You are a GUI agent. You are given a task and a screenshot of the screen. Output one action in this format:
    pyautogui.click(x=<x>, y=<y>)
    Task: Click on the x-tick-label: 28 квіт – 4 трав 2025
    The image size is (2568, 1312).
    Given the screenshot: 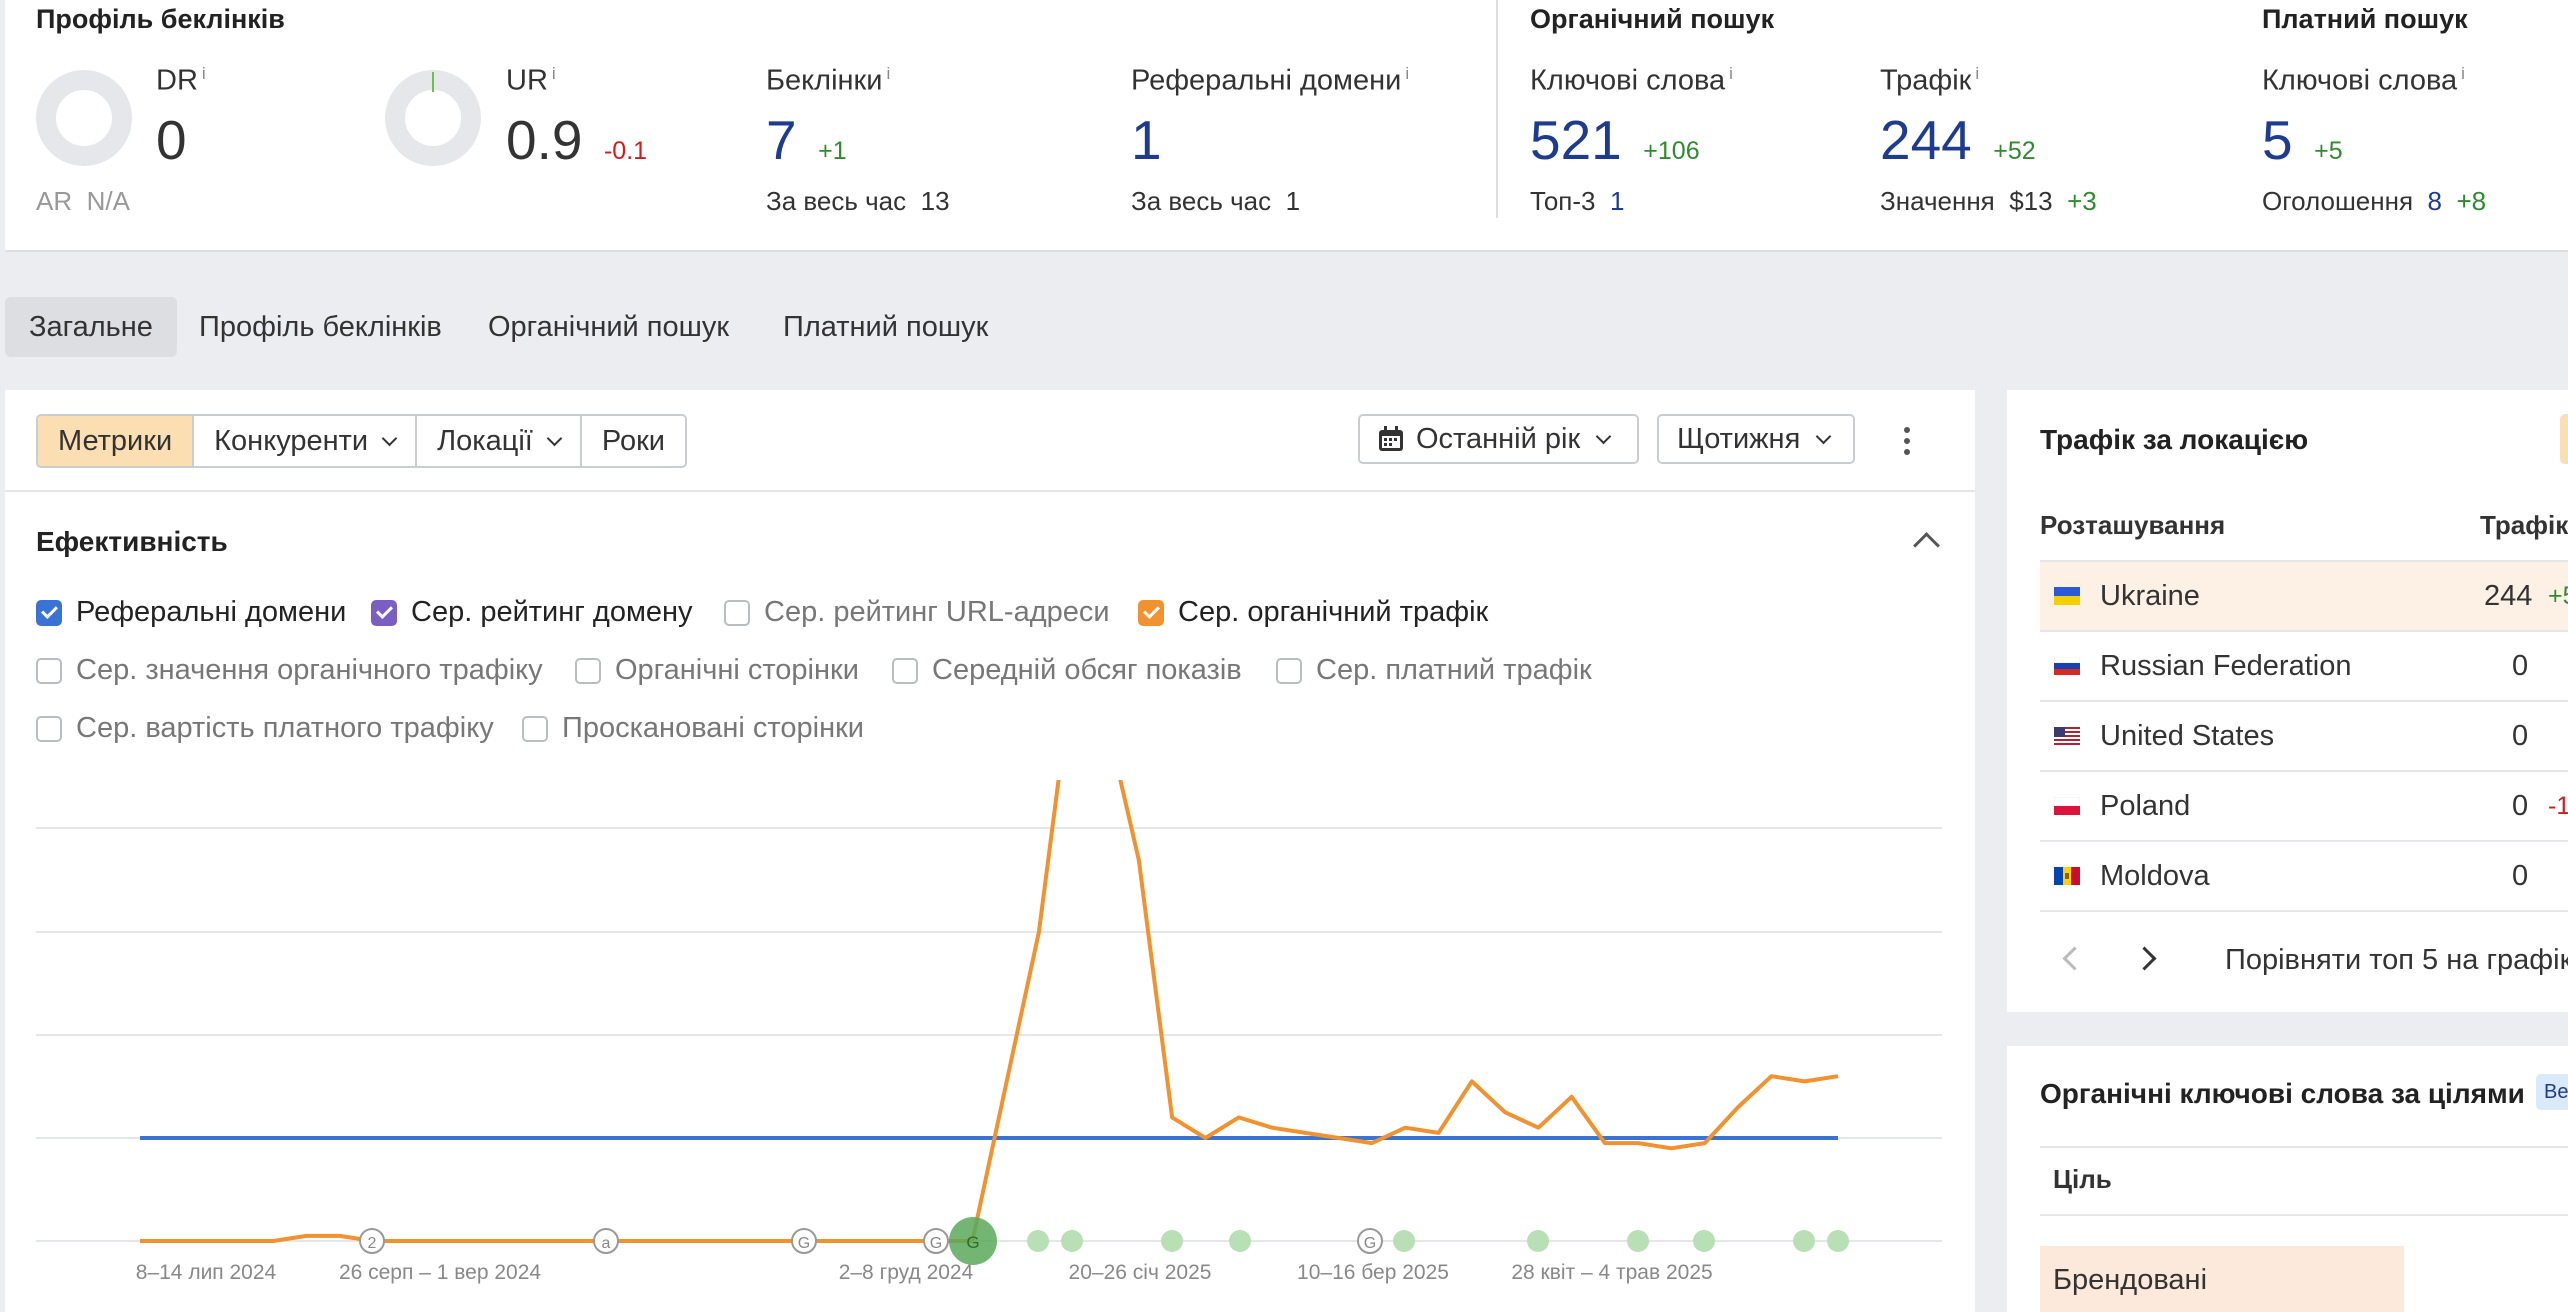 What is the action you would take?
    pyautogui.click(x=1611, y=1272)
    